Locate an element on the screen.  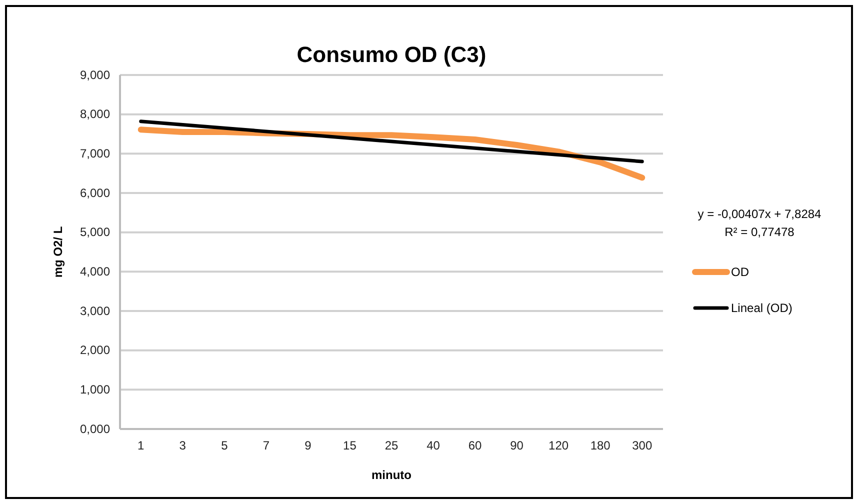
chart-title: Consumo OD (C3) is located at coordinates (391, 54).